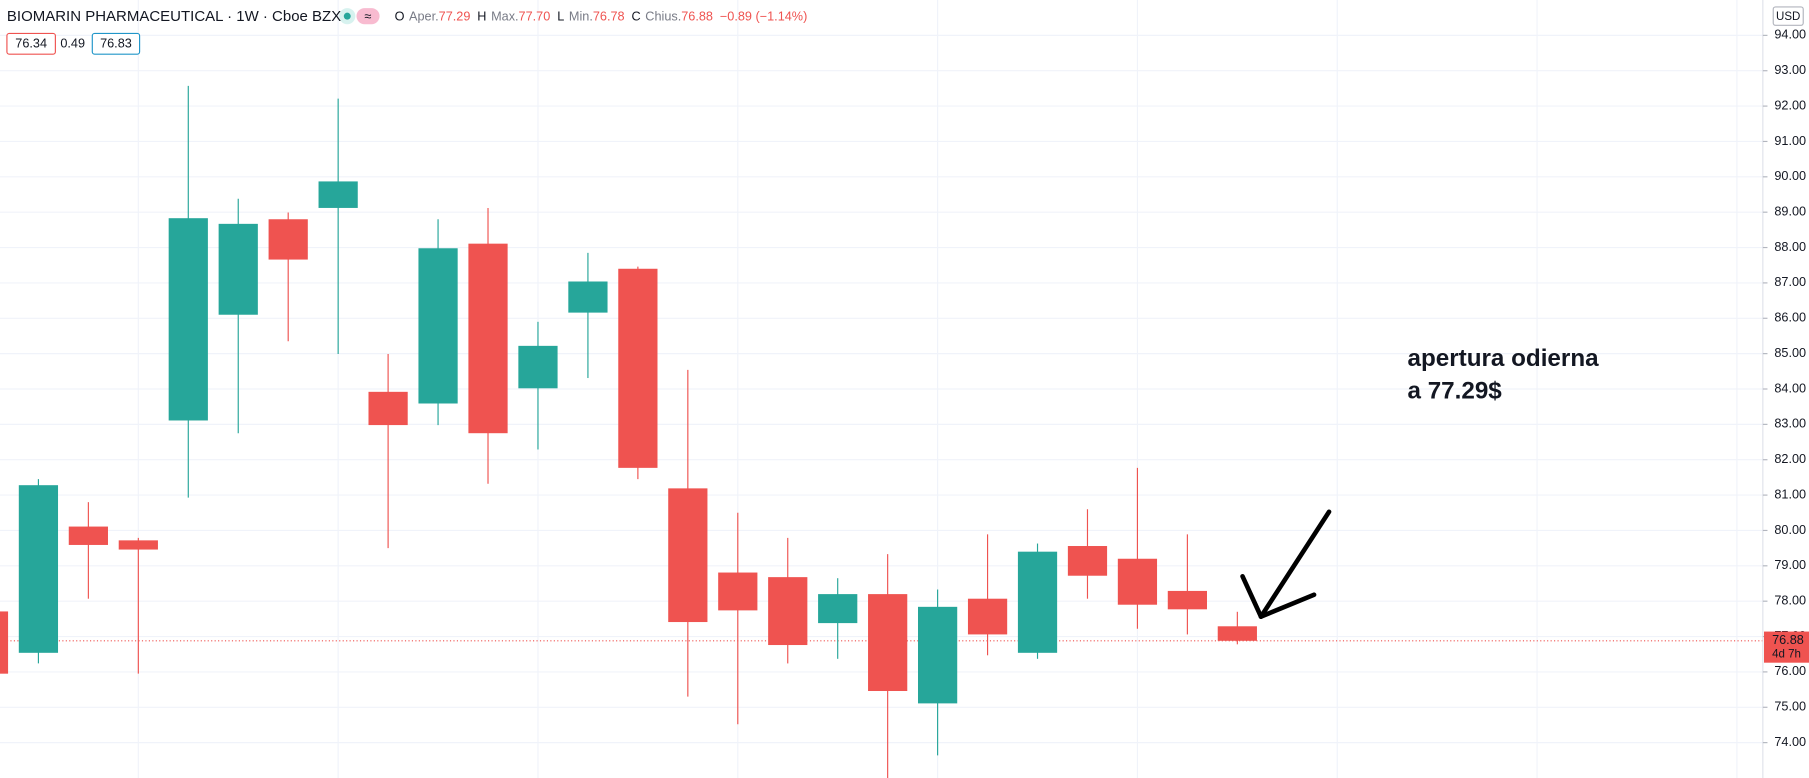 The width and height of the screenshot is (1809, 778). What do you see at coordinates (347, 16) in the screenshot?
I see `status-dot` at bounding box center [347, 16].